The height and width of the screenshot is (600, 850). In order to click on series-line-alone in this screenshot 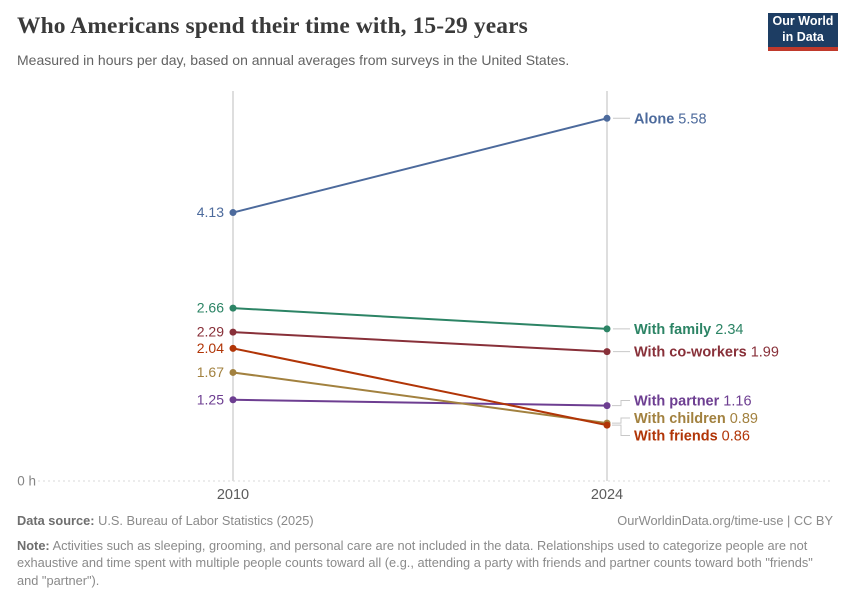, I will do `click(420, 165)`.